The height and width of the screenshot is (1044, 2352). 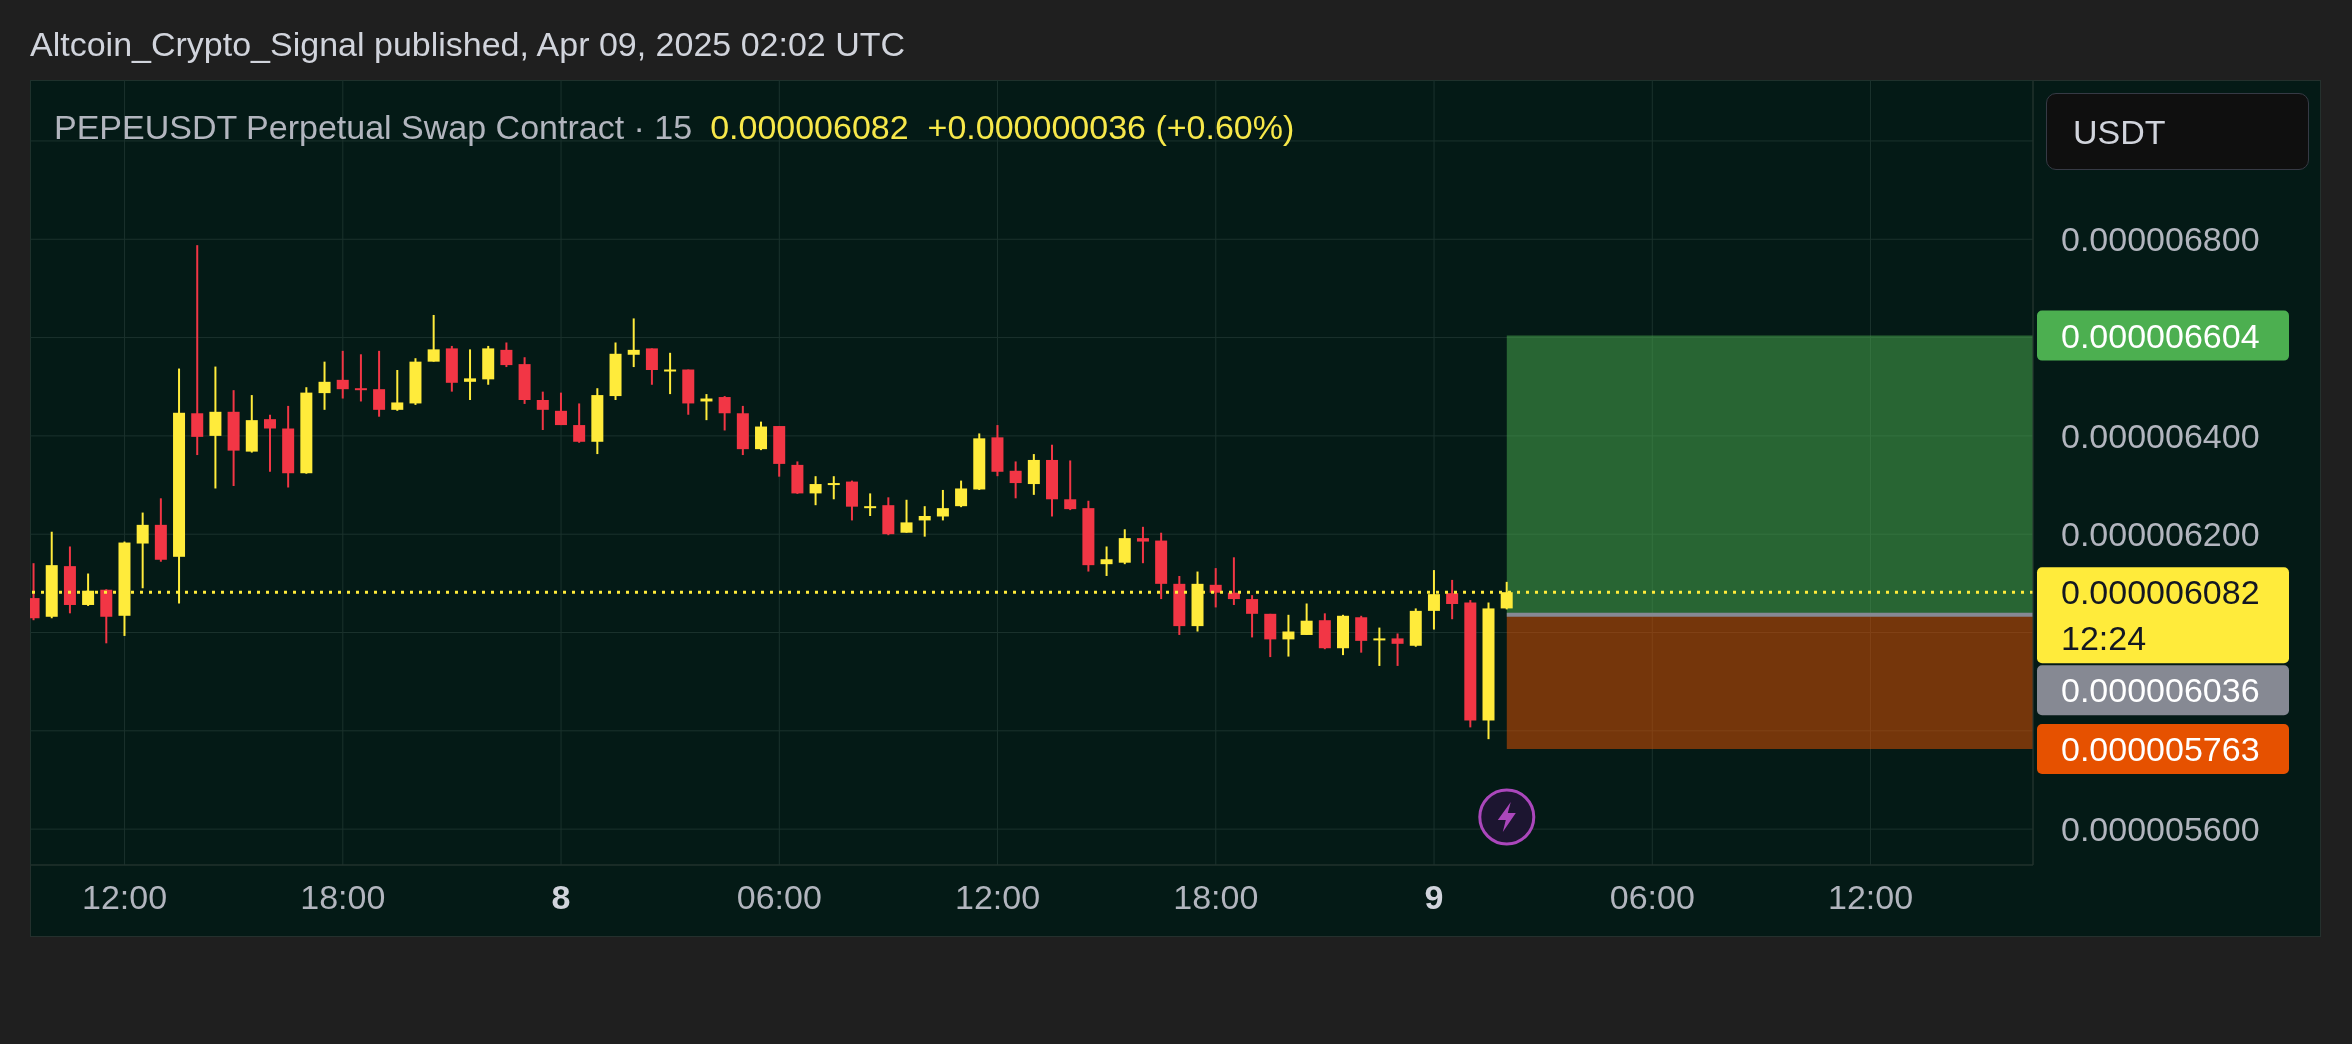 What do you see at coordinates (2160, 335) in the screenshot?
I see `band-label: 0.000006604` at bounding box center [2160, 335].